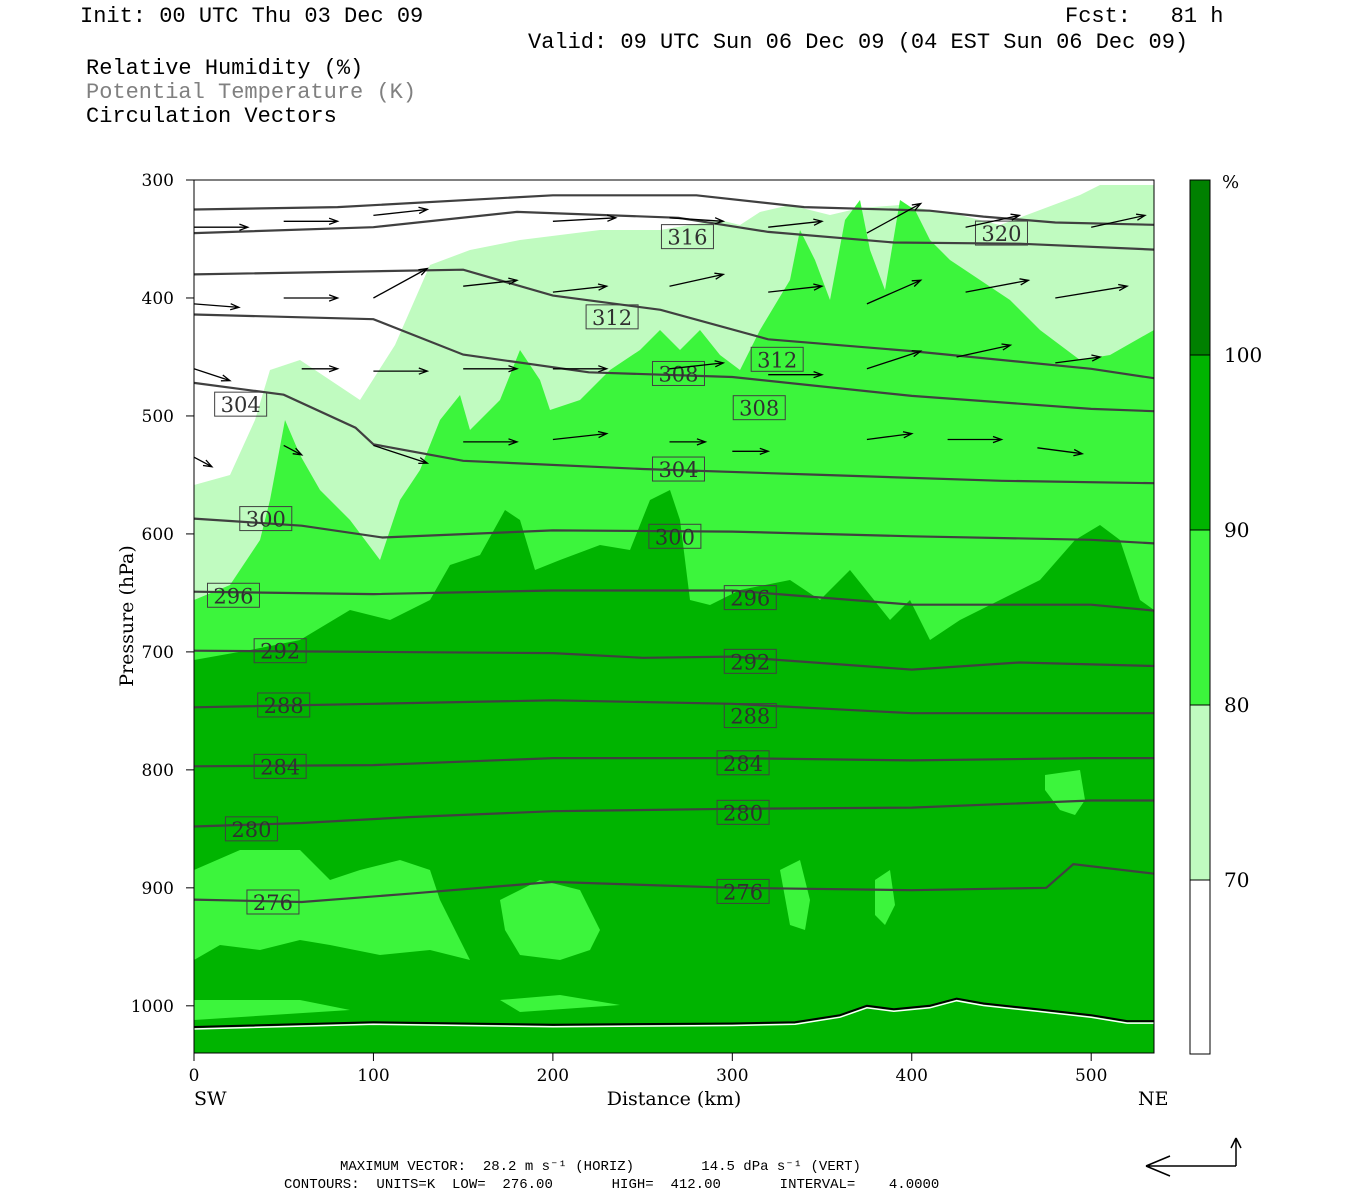 Image resolution: width=1350 pixels, height=1200 pixels. Describe the element at coordinates (687, 238) in the screenshot. I see `svg-text: 316` at that location.